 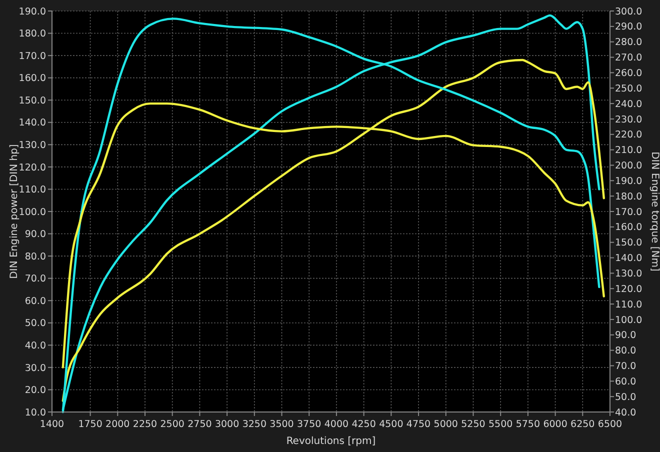 What do you see at coordinates (628, 27) in the screenshot?
I see `y2-tick-label: 290.0` at bounding box center [628, 27].